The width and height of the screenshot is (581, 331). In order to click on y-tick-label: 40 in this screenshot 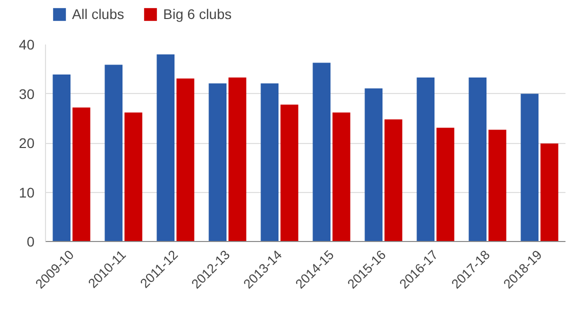, I will do `click(26, 44)`.